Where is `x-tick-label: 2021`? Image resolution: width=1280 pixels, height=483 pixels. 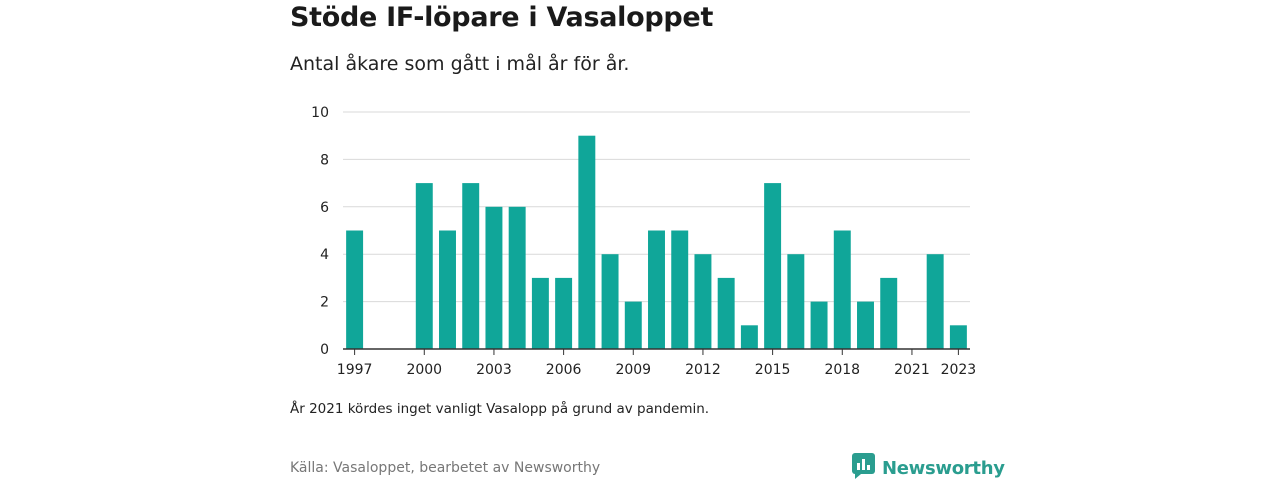
x-tick-label: 2021 is located at coordinates (912, 370).